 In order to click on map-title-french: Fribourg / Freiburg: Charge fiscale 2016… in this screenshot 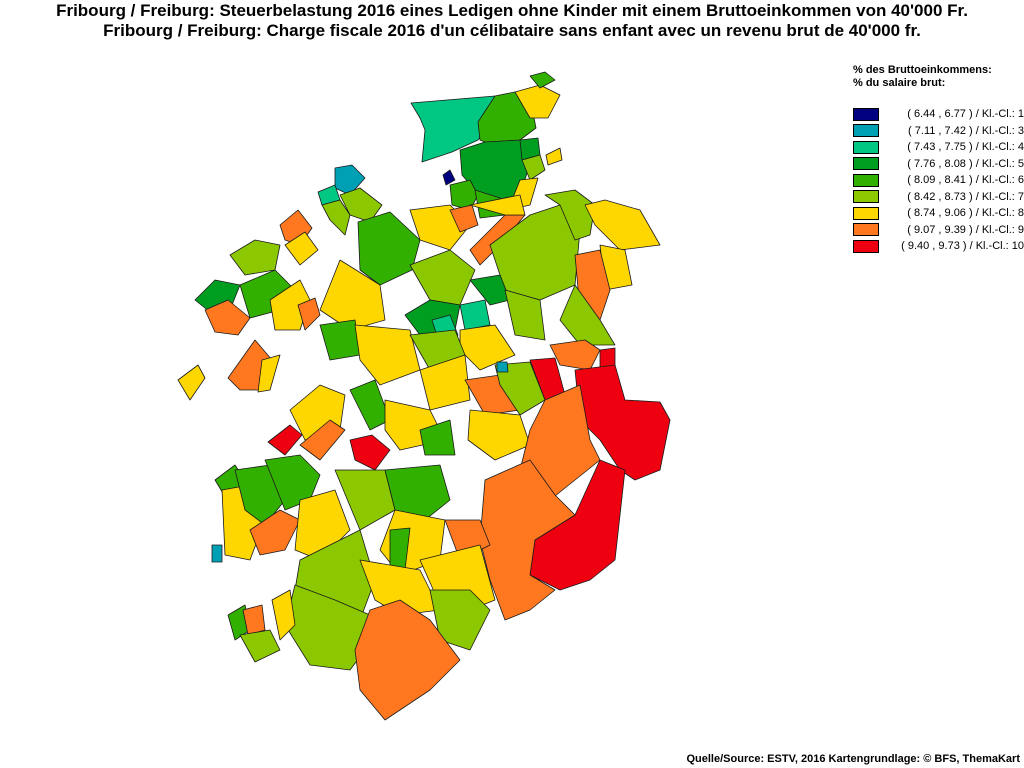, I will do `click(512, 30)`.